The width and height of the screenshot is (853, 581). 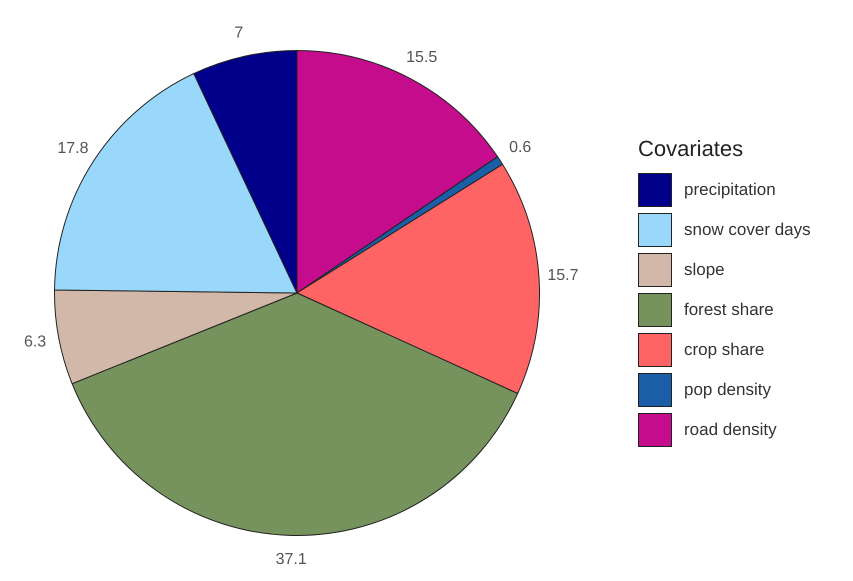 What do you see at coordinates (729, 310) in the screenshot?
I see `legend-label: forest share` at bounding box center [729, 310].